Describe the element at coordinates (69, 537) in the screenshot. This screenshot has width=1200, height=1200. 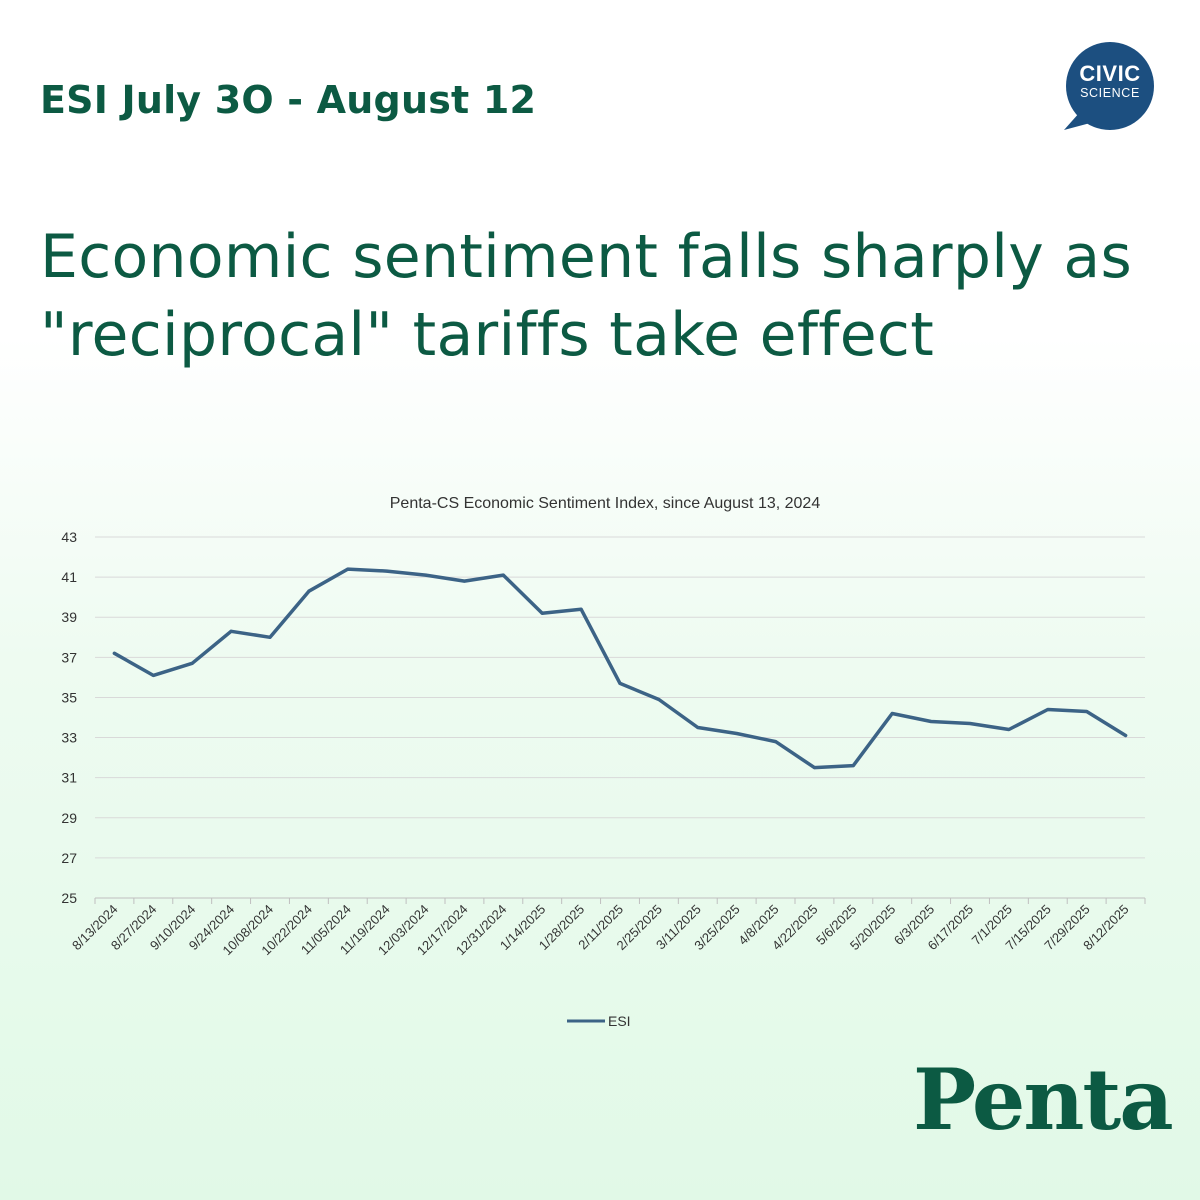
I see `y-tick-label: 43` at that location.